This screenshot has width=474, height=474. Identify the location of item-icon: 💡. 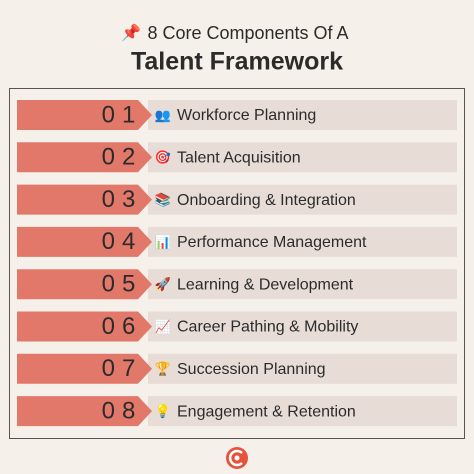
(163, 411).